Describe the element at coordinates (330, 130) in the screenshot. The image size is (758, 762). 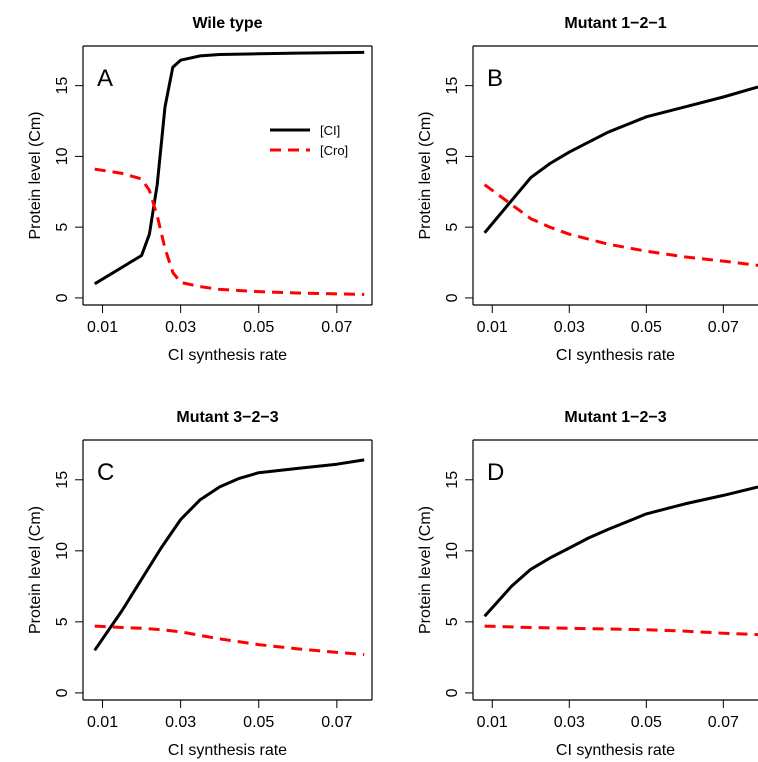
I see `legend-entry: [CI]` at that location.